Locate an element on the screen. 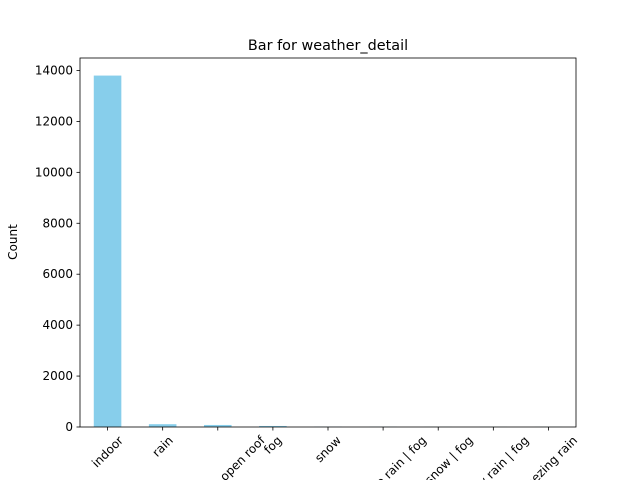 The height and width of the screenshot is (480, 640). y-tick-label: 4000 is located at coordinates (57, 325).